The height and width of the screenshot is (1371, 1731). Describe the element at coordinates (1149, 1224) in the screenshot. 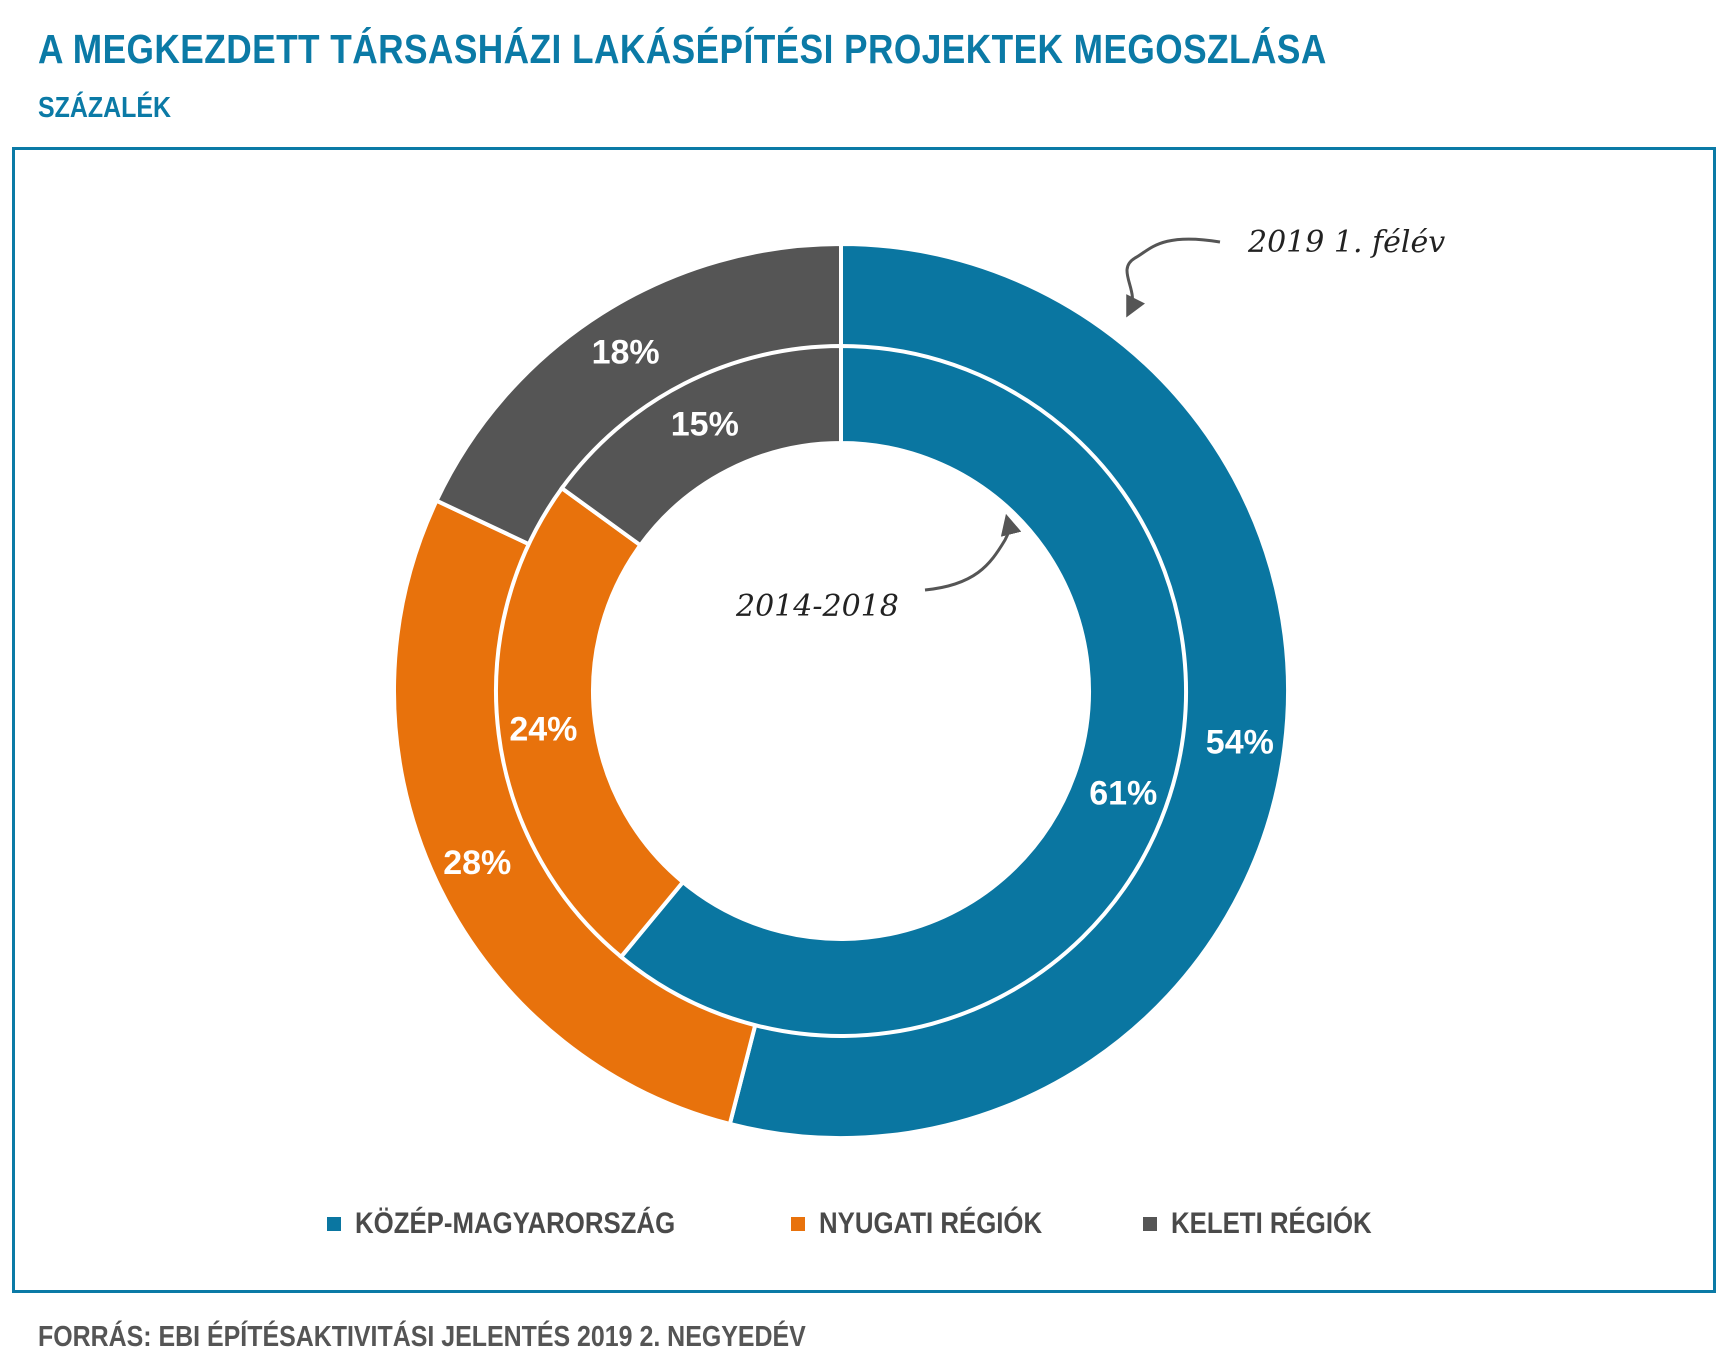

I see `legend-swatch-keleti` at that location.